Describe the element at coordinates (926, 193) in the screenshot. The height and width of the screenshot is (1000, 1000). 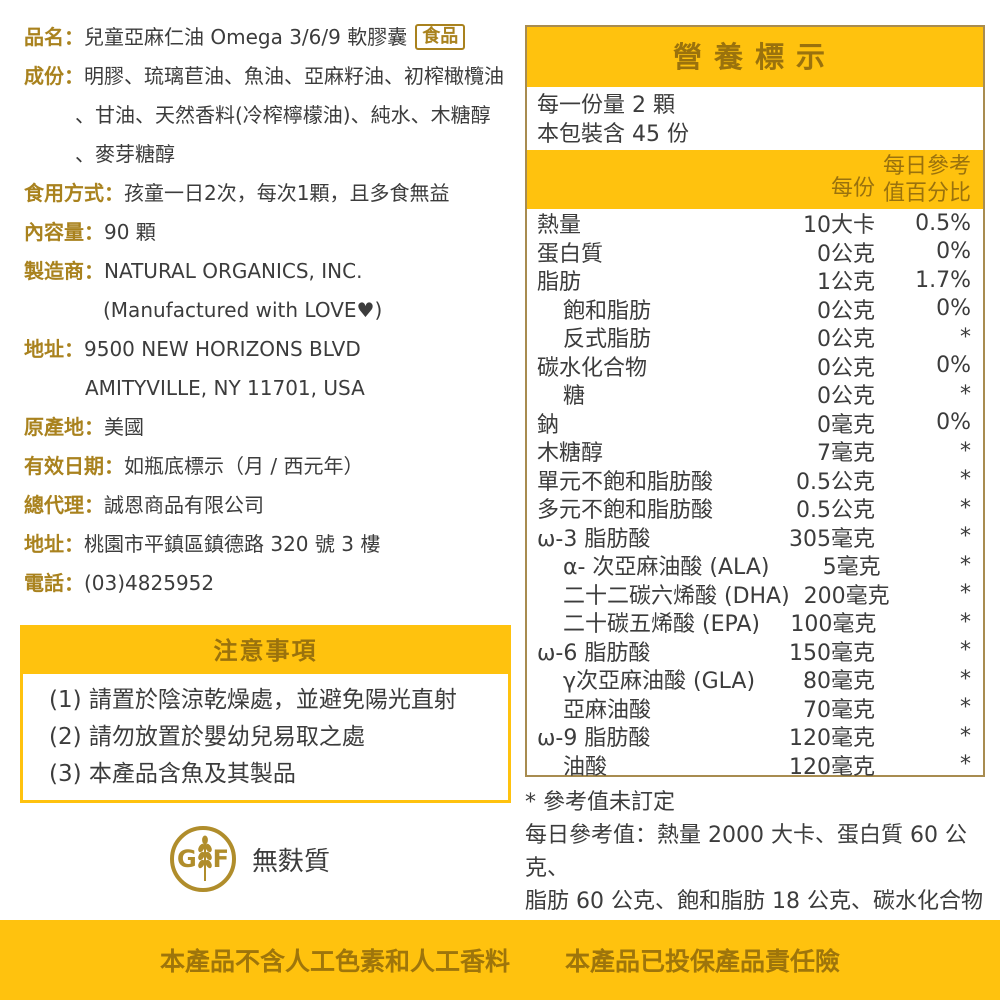
I see `col-daily-value-line2: 值百分比` at that location.